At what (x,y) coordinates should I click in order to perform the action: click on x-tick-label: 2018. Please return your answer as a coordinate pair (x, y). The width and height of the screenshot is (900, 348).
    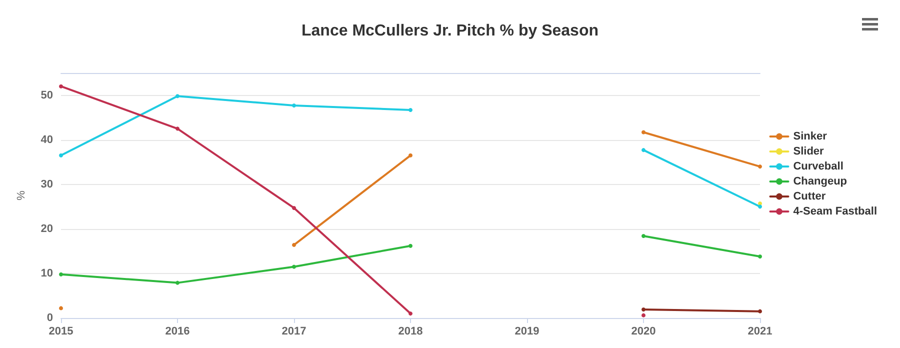
    Looking at the image, I should click on (410, 332).